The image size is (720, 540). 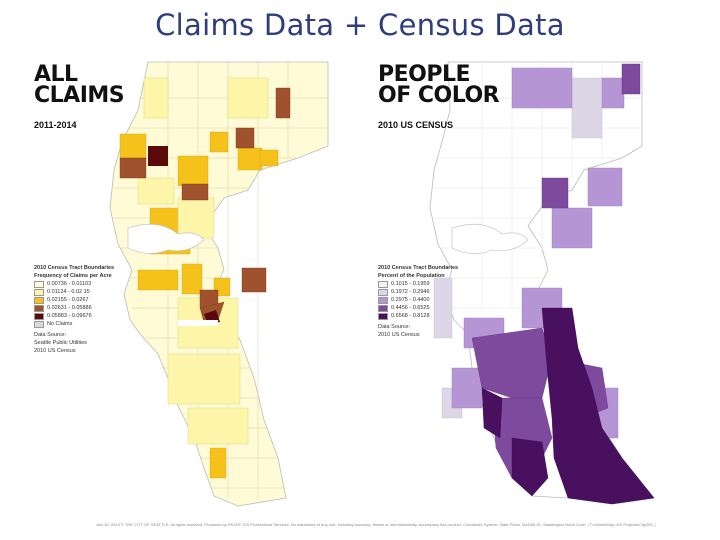 I want to click on legend-item: 0.1972 - 0.2946, so click(x=437, y=292).